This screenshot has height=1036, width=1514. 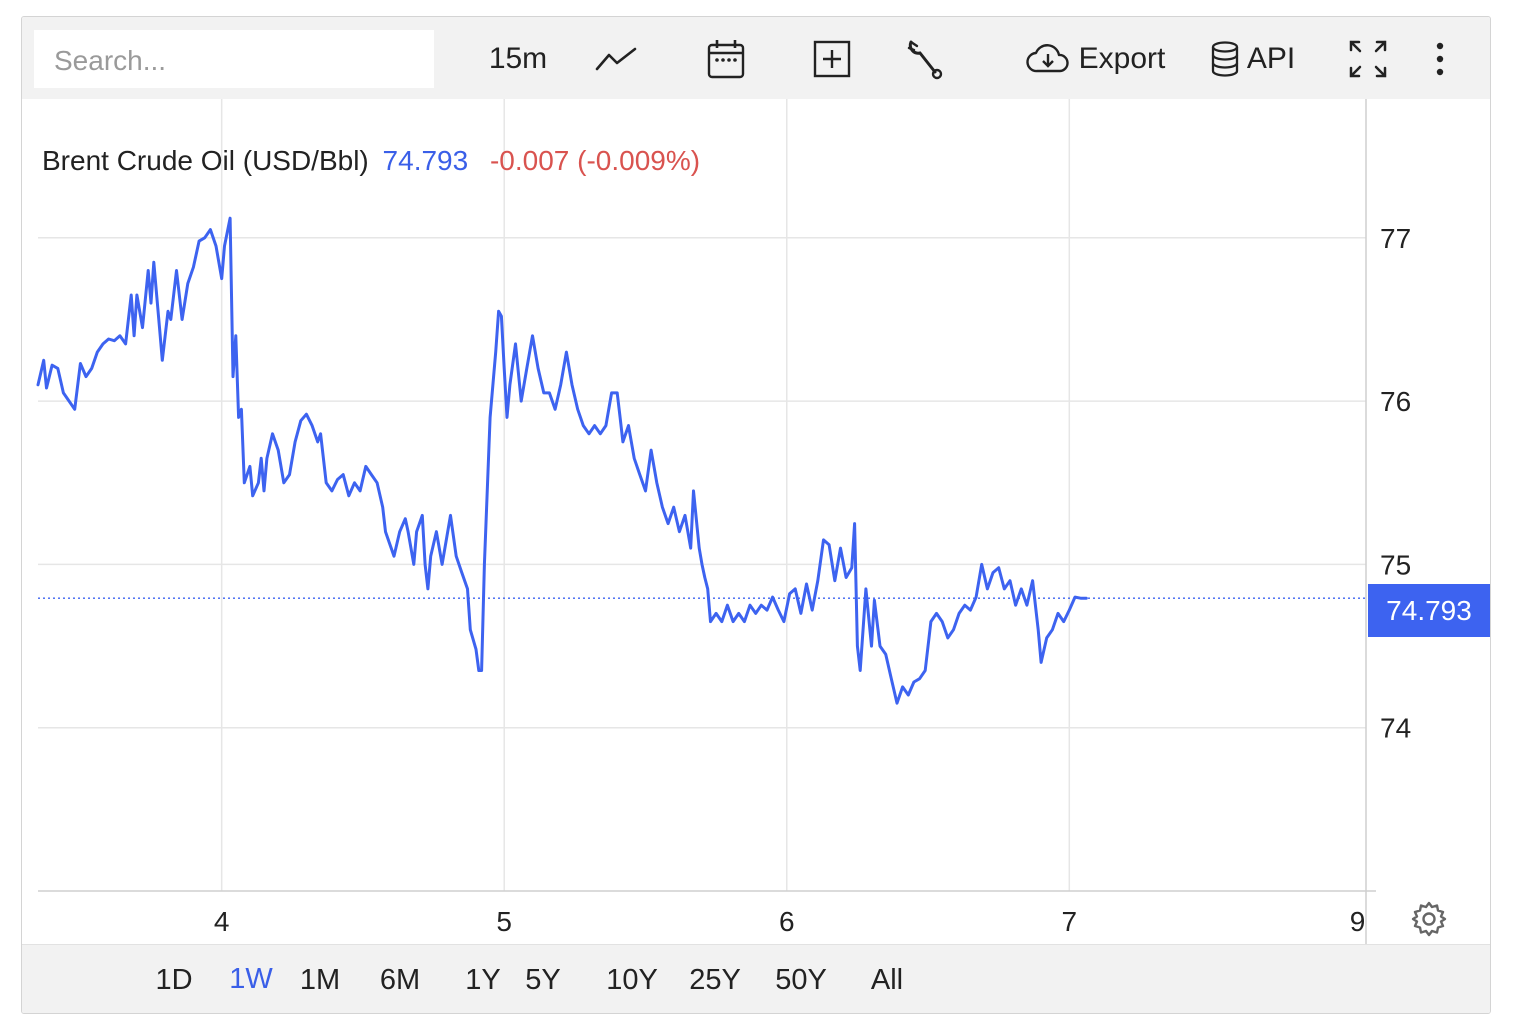 I want to click on legend-price: 74.793, so click(x=425, y=160).